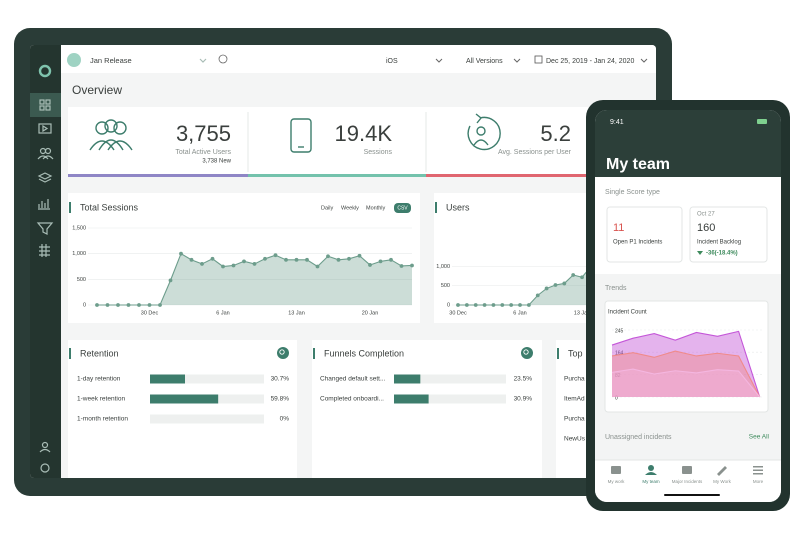  Describe the element at coordinates (759, 437) in the screenshot. I see `see-all-link: See All` at that location.